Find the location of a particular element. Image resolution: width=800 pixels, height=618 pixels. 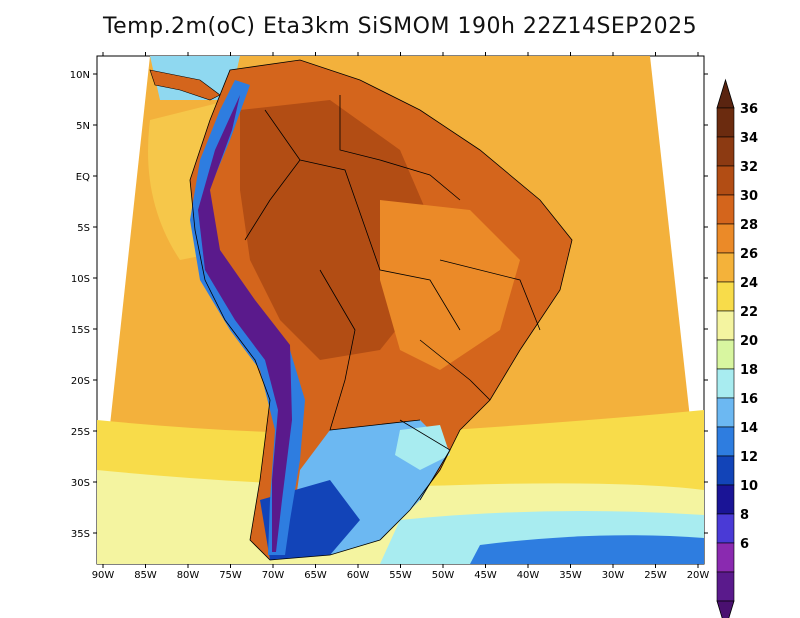

southeast-cool-region is located at coordinates (422, 447).